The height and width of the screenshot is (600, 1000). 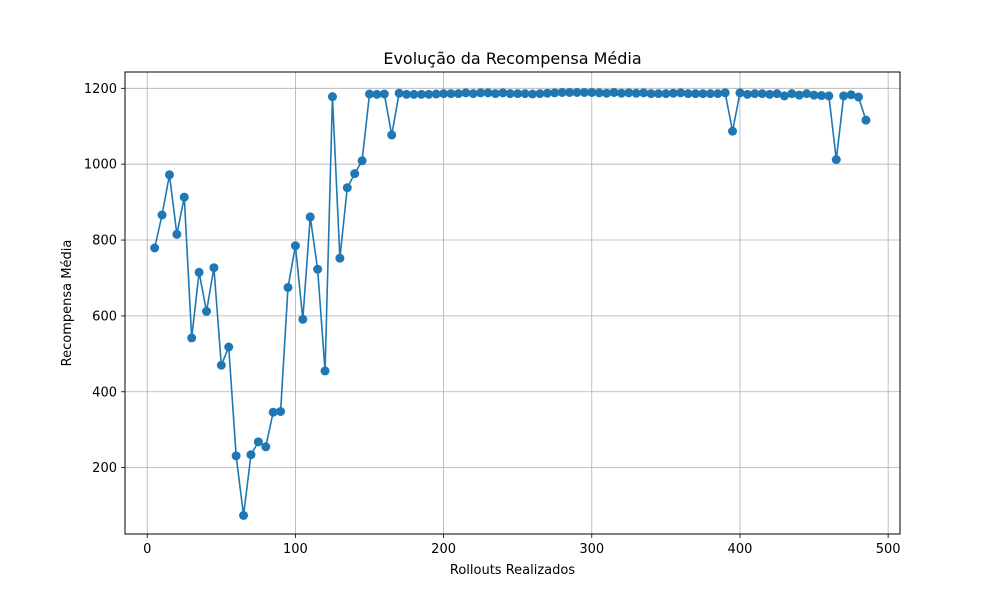 What do you see at coordinates (104, 392) in the screenshot?
I see `y-tick-label: 400` at bounding box center [104, 392].